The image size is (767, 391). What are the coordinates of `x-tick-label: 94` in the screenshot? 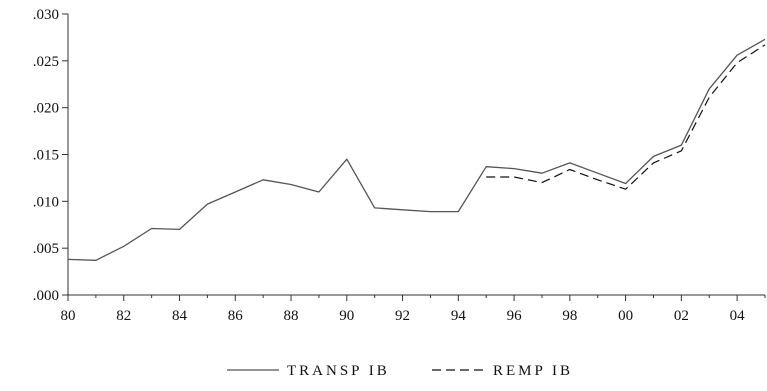 It's located at (459, 316).